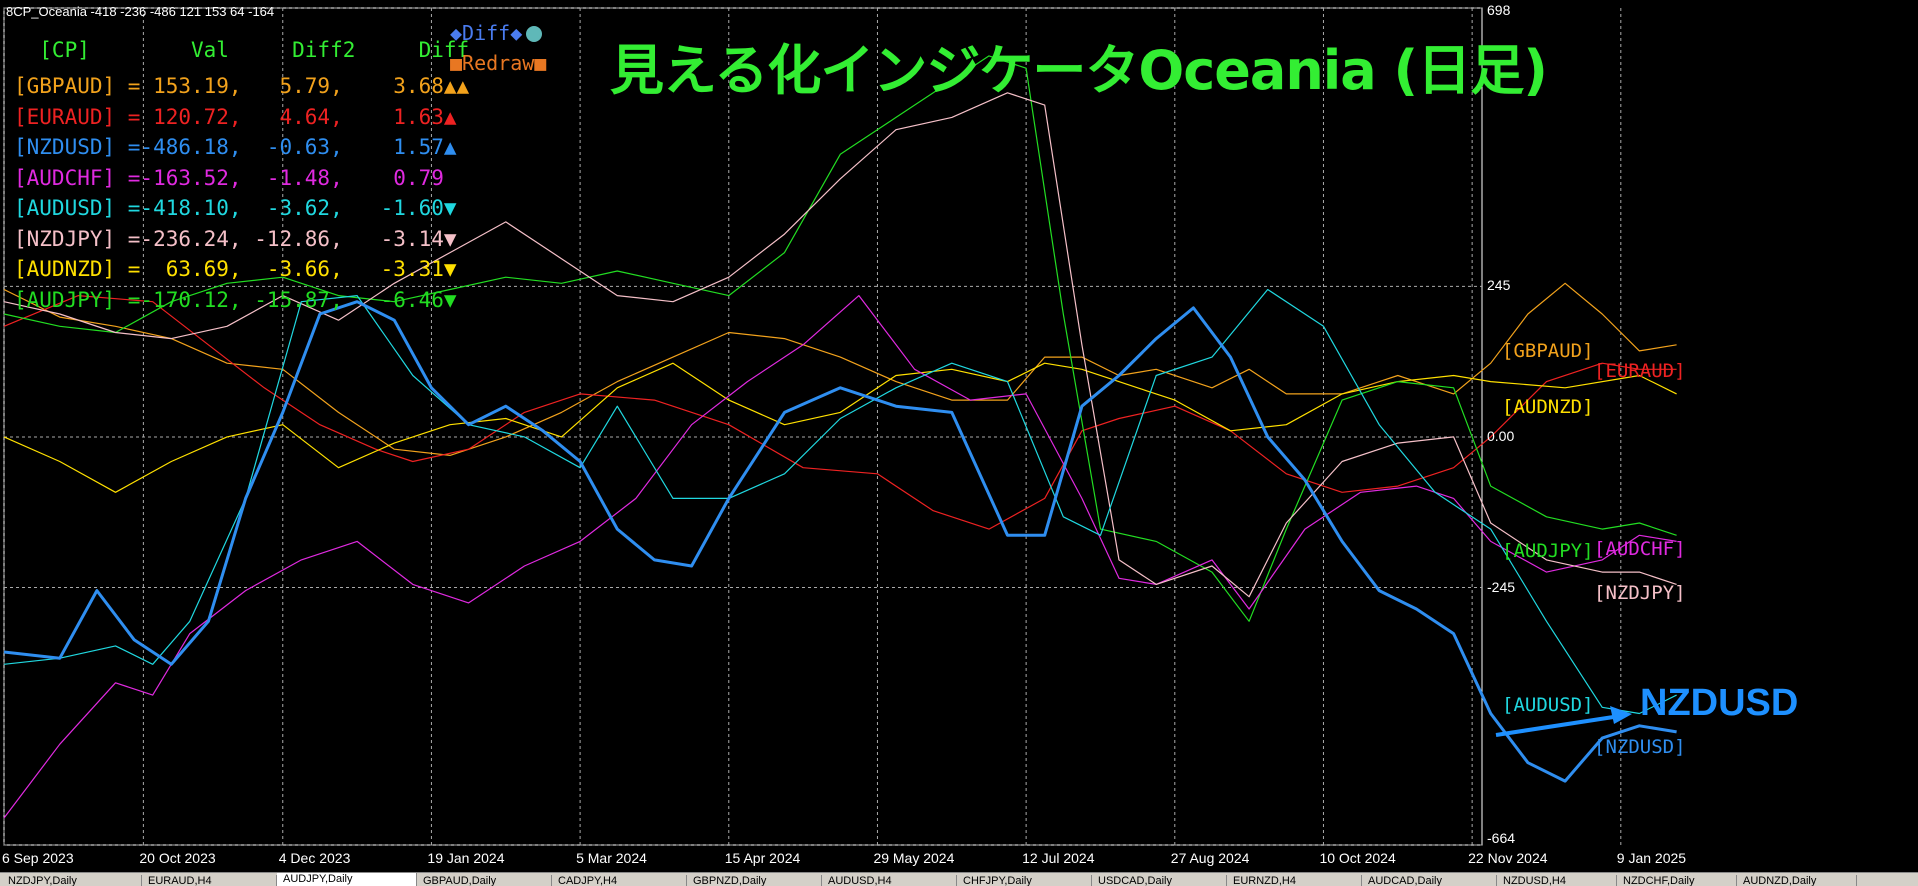 This screenshot has height=886, width=1918. What do you see at coordinates (1797, 880) in the screenshot?
I see `tab-audnzd-daily: AUDNZD,Daily` at bounding box center [1797, 880].